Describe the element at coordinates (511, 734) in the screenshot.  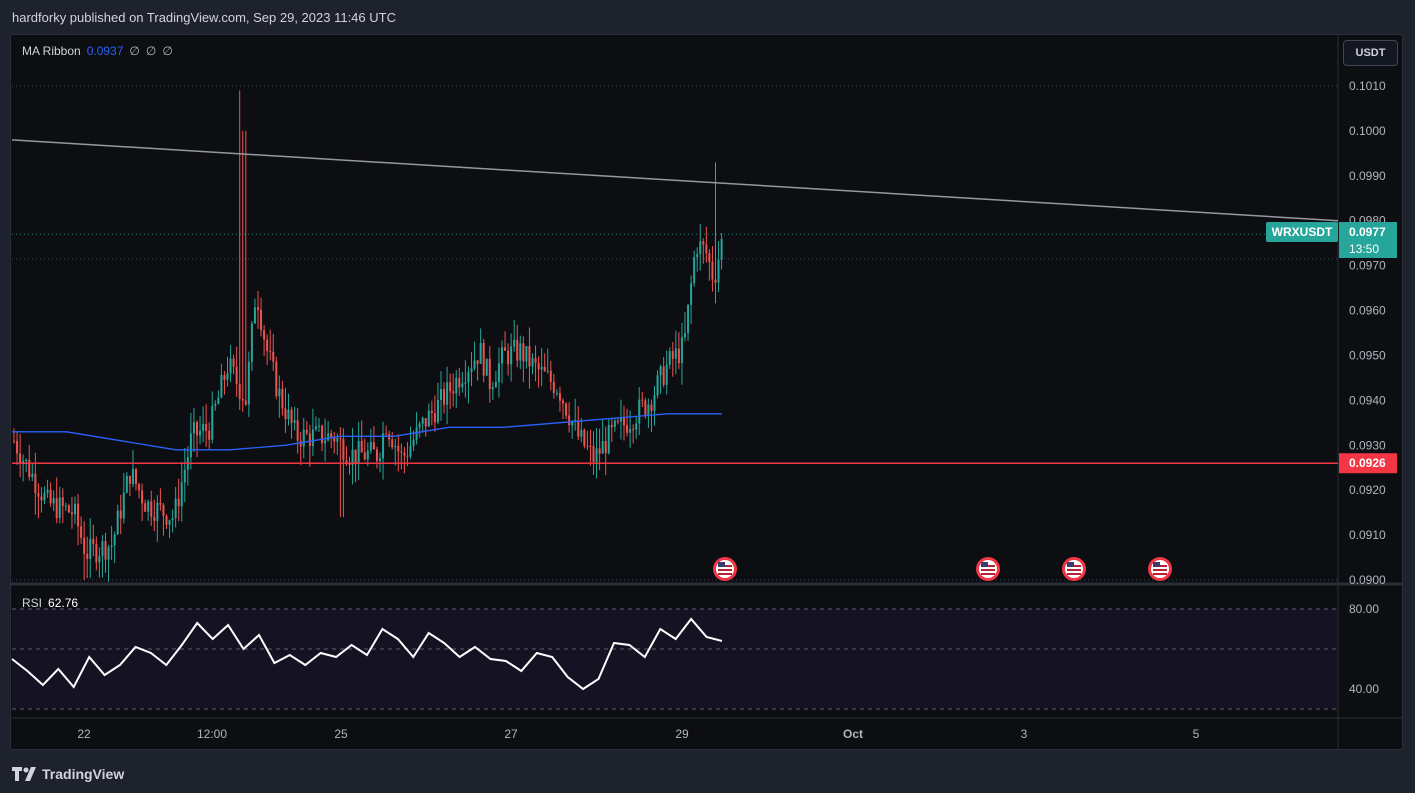
I see `time-tick-label: 27` at that location.